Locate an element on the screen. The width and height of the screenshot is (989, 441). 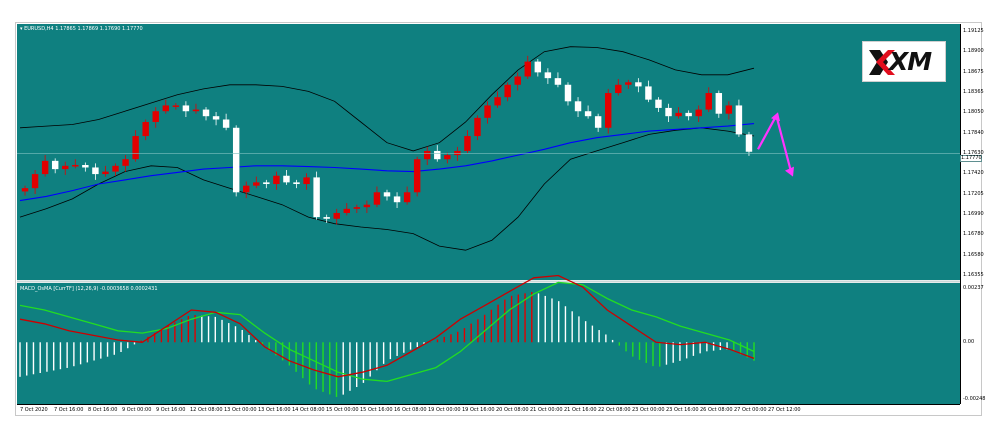
time-axis-label: 27 Oct 00:00 is located at coordinates (750, 410).